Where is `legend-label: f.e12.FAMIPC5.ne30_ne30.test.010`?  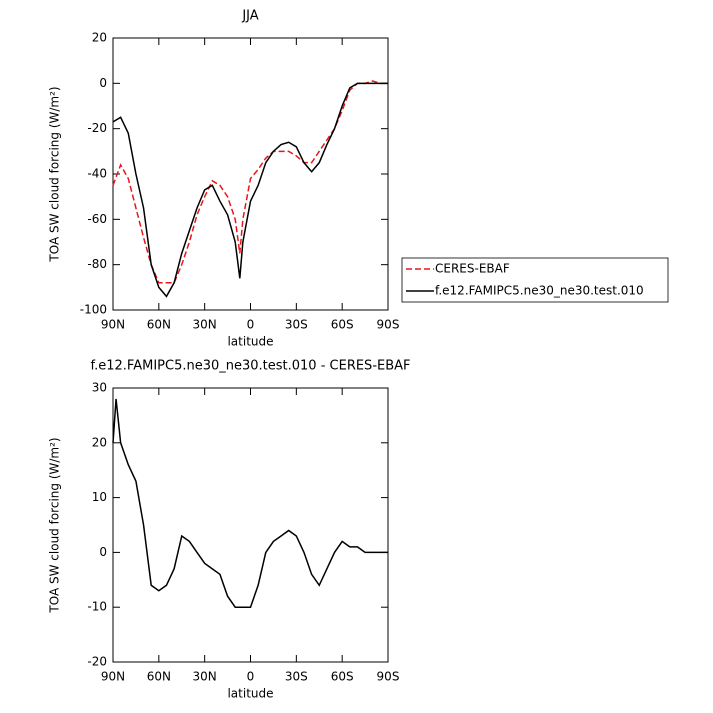 legend-label: f.e12.FAMIPC5.ne30_ne30.test.010 is located at coordinates (539, 291).